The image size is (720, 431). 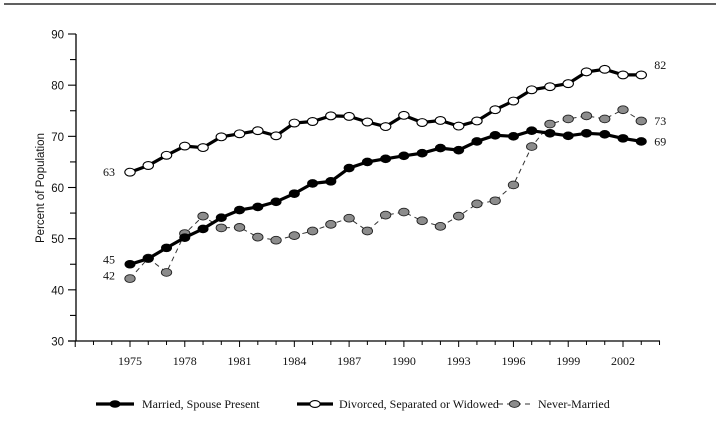 I want to click on legend-label-divorced: Divorced, Separated or Widowed, so click(x=419, y=404).